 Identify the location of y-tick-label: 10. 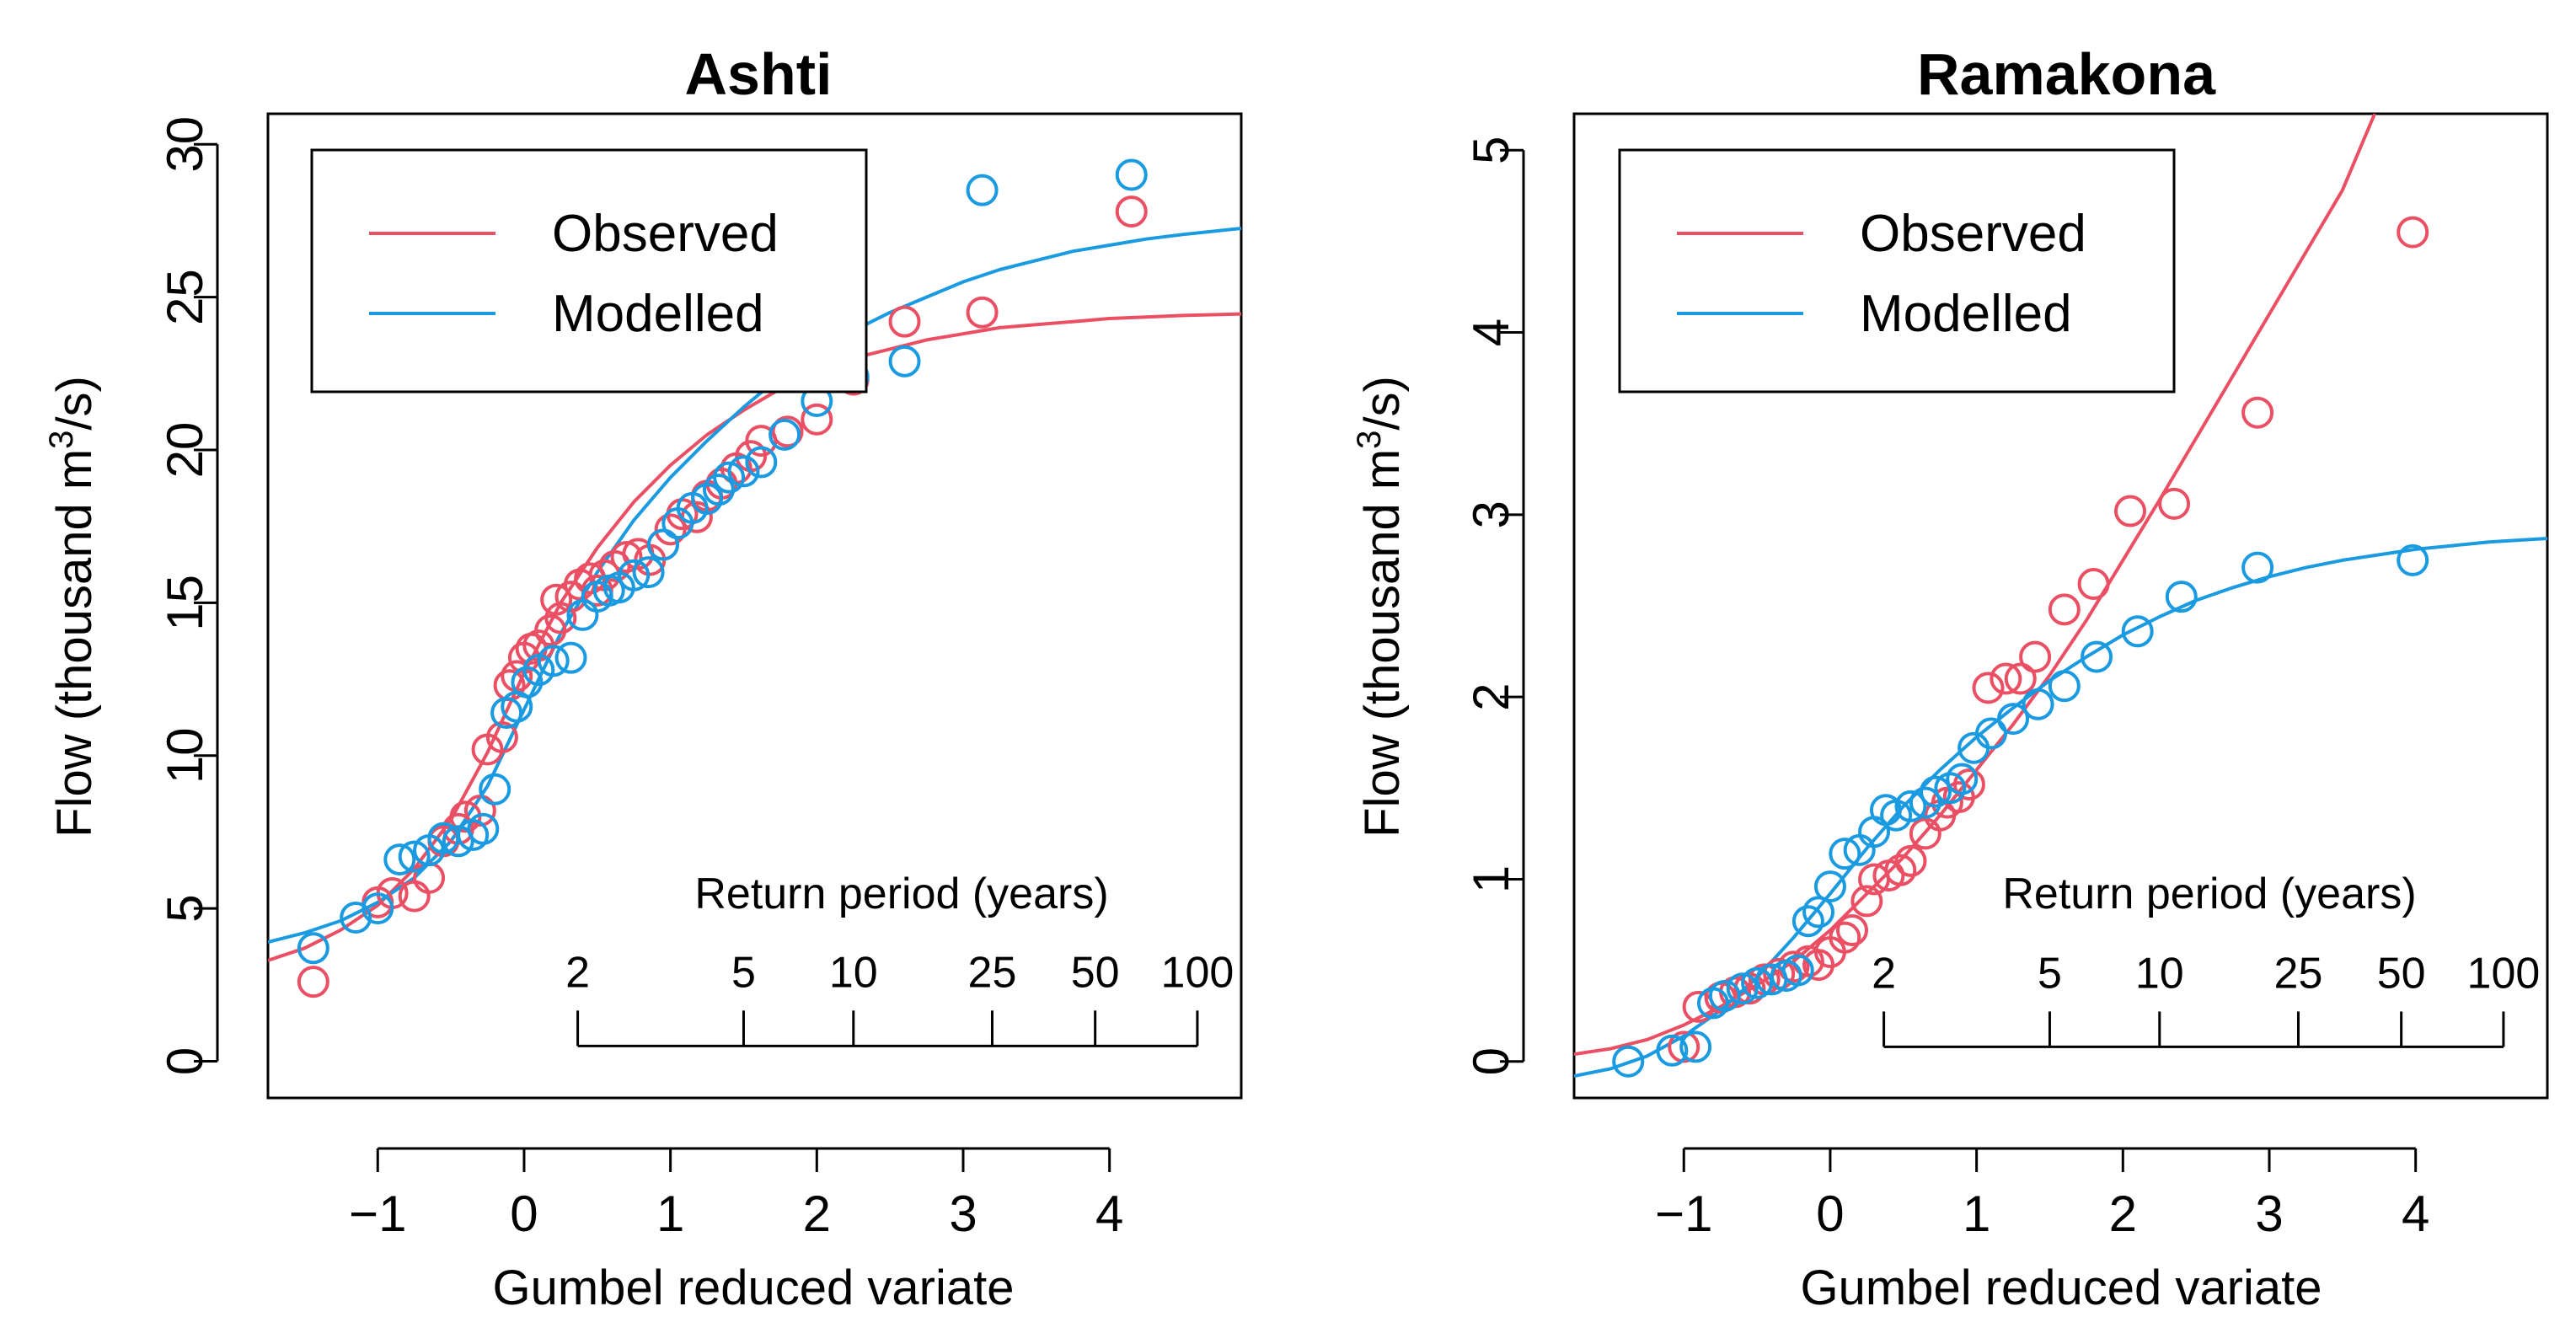
(185, 756).